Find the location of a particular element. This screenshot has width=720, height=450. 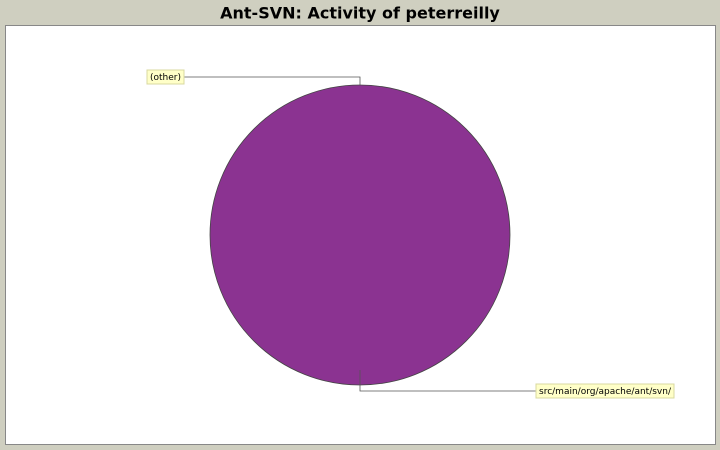

slice-label: (other) is located at coordinates (165, 78).